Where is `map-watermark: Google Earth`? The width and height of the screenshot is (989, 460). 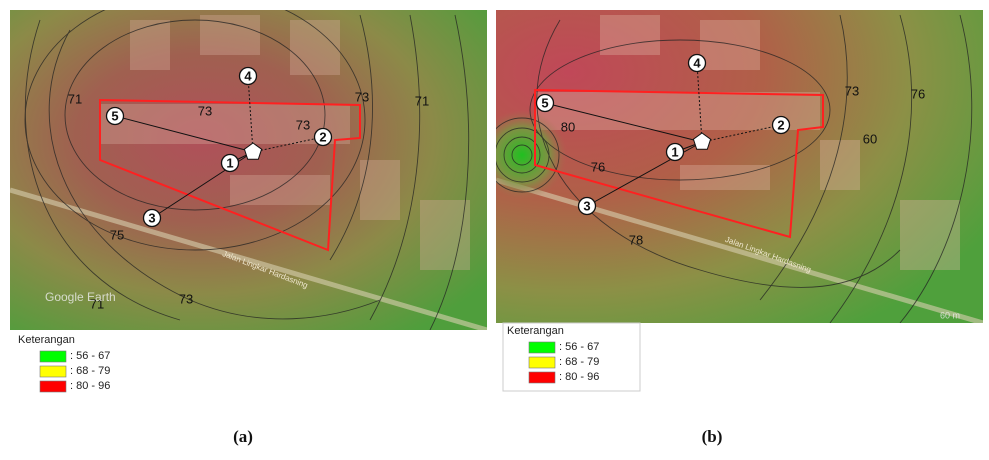
map-watermark: Google Earth is located at coordinates (80, 297).